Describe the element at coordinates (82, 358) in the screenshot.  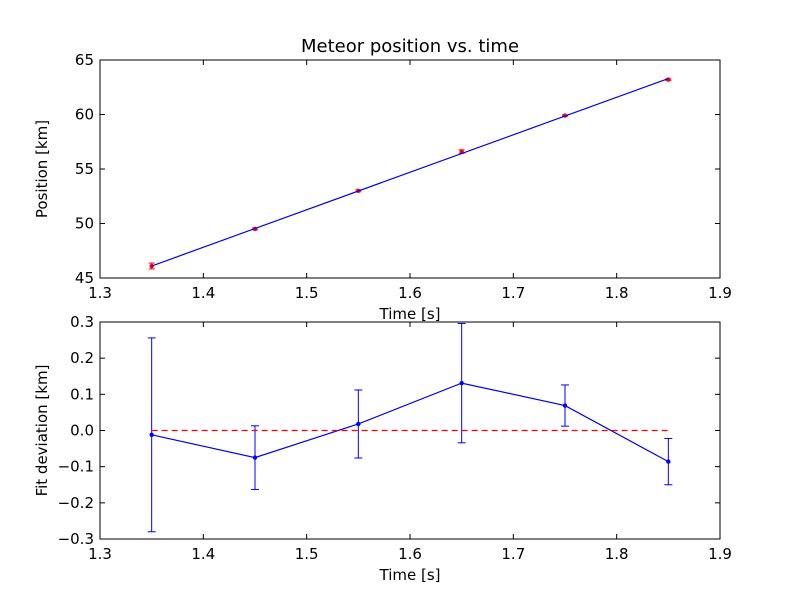
I see `y-tick-label: 0.2` at that location.